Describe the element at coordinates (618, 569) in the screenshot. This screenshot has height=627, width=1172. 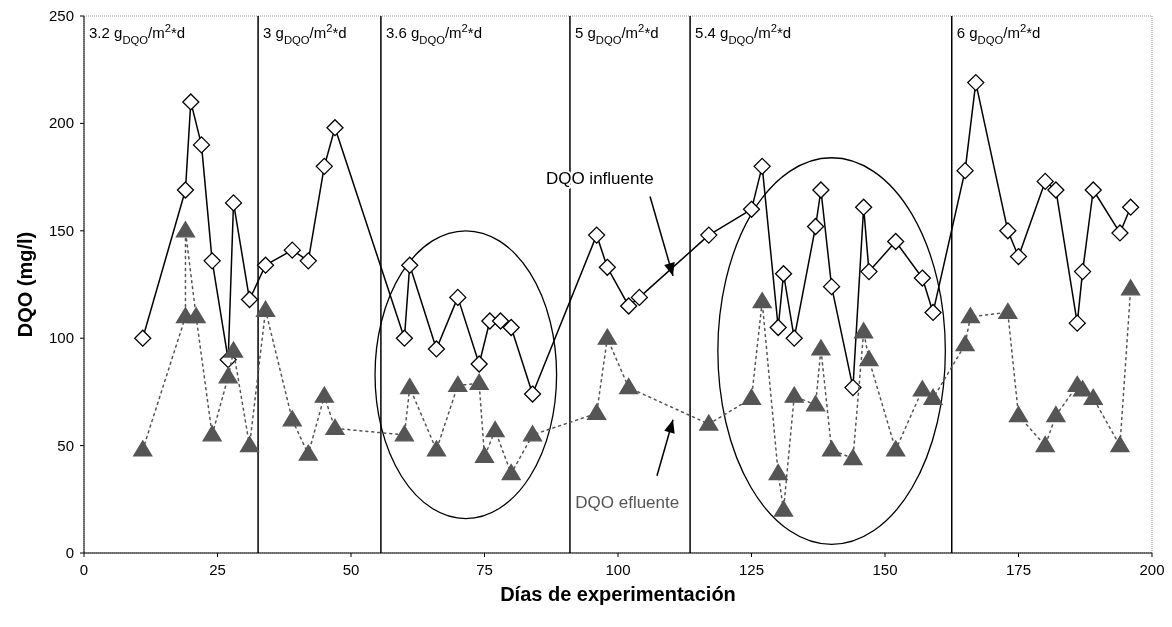
I see `x-tick-label: 100` at that location.